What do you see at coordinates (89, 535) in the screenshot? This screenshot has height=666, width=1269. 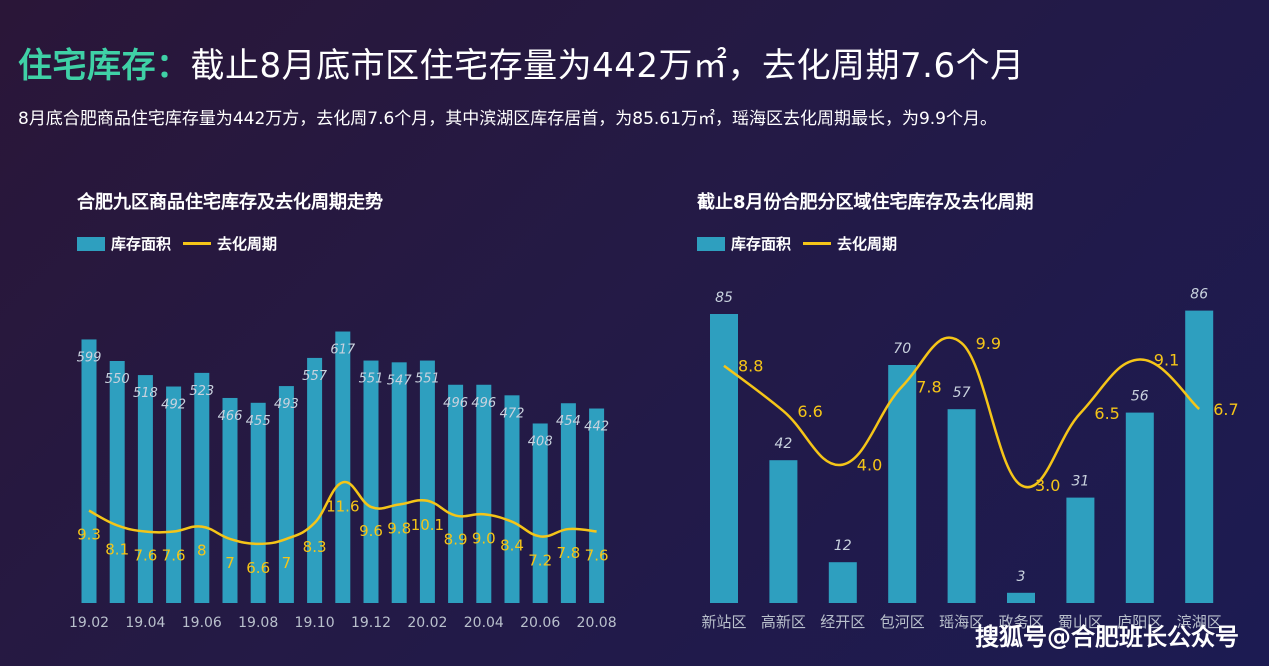 I see `line-value-label: 9.3` at bounding box center [89, 535].